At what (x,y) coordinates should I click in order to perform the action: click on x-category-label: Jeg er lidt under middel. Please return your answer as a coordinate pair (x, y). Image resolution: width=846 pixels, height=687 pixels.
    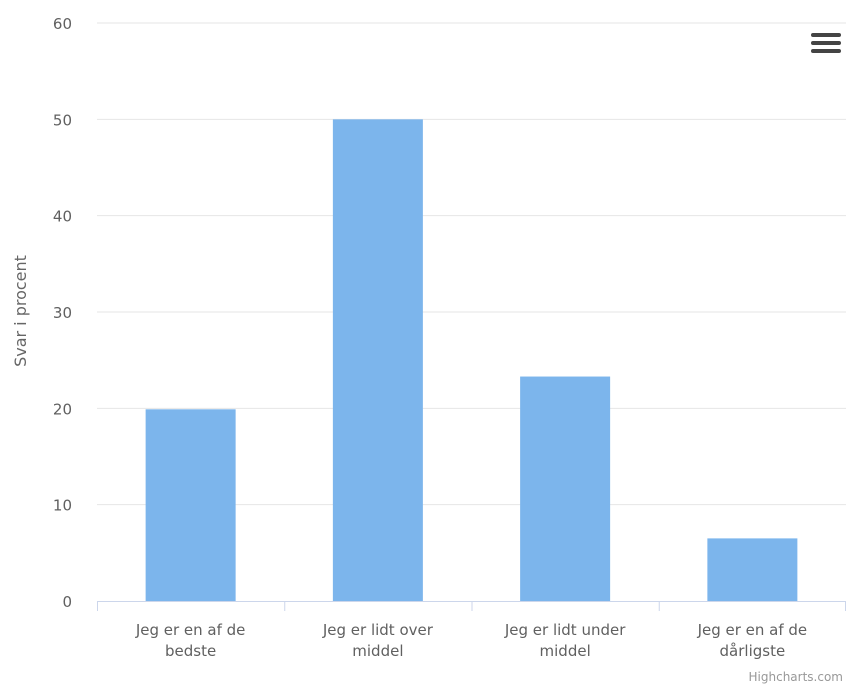
    Looking at the image, I should click on (565, 640).